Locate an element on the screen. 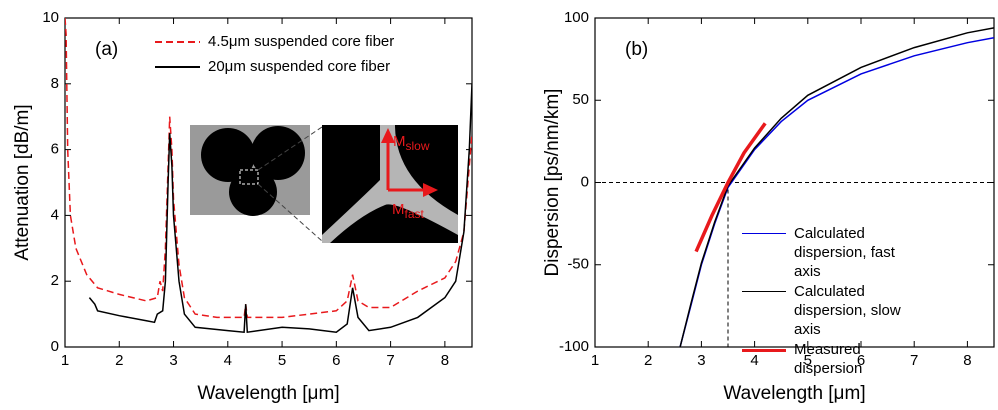 The height and width of the screenshot is (410, 998). y-tick-label: 2 is located at coordinates (55, 280).